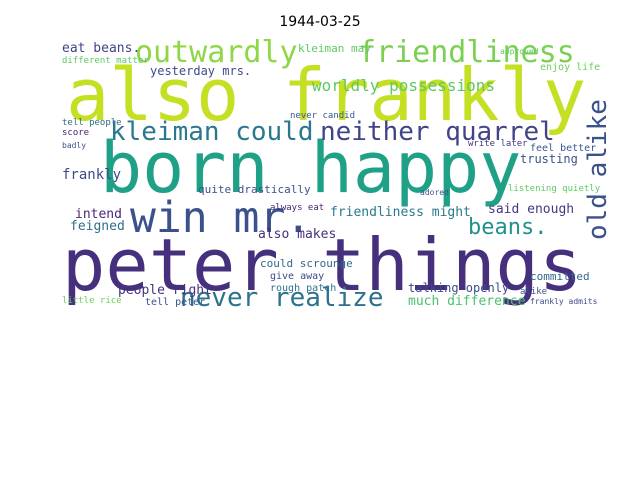 The width and height of the screenshot is (640, 480). What do you see at coordinates (212, 132) in the screenshot?
I see `word: kleiman could` at bounding box center [212, 132].